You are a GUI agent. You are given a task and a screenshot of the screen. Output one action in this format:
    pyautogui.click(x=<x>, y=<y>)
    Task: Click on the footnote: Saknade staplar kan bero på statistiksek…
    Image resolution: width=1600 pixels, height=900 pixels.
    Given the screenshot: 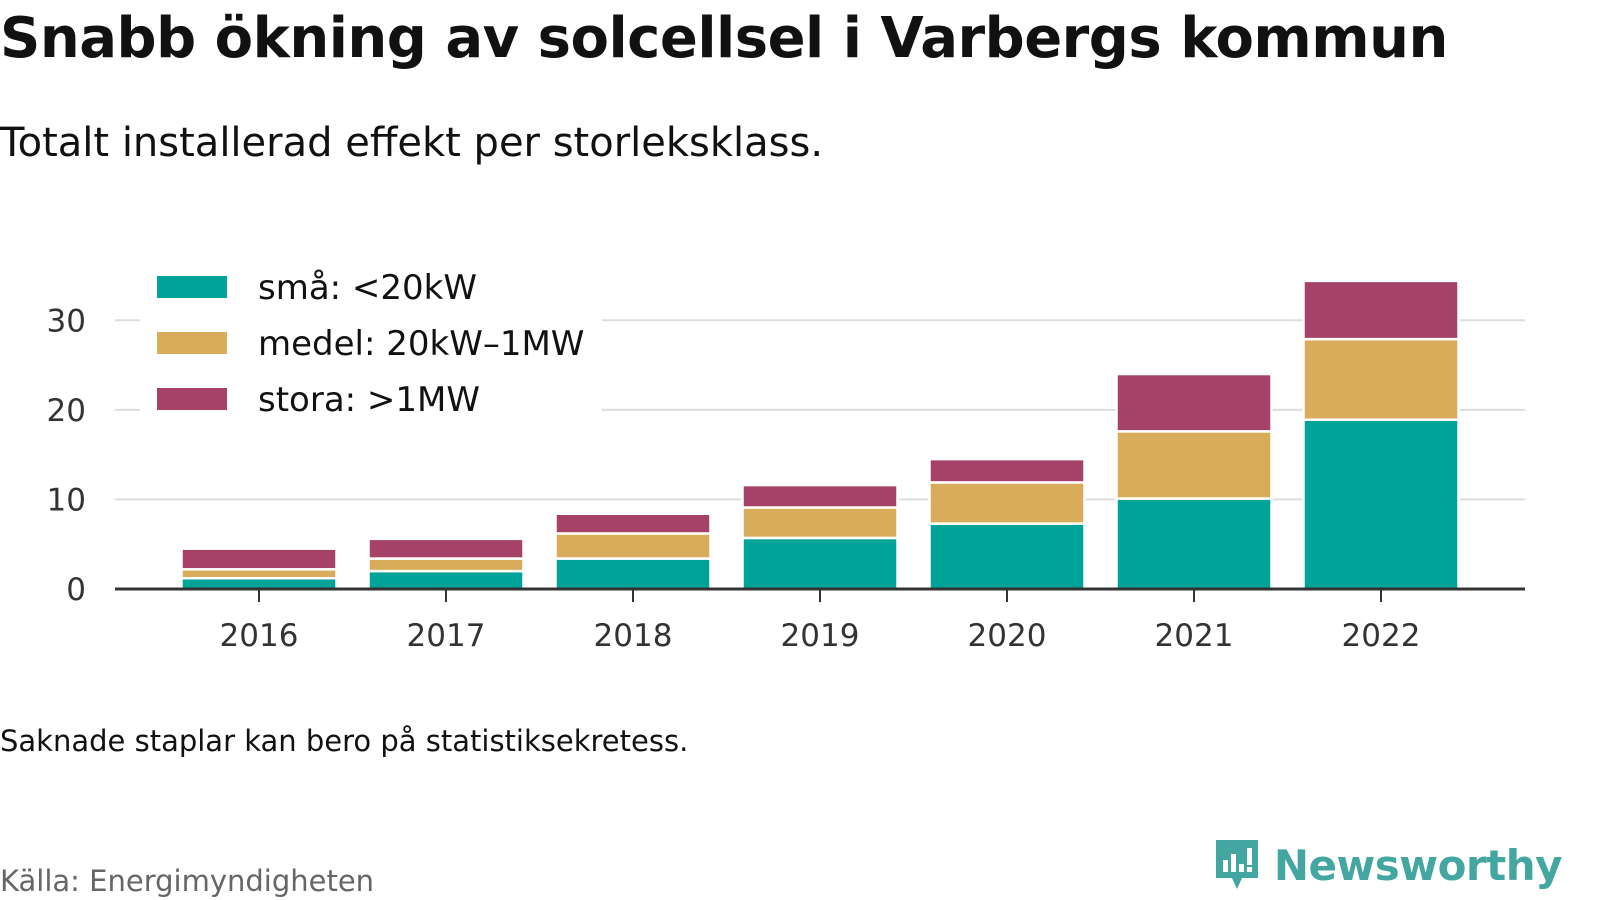 What is the action you would take?
    pyautogui.click(x=344, y=741)
    